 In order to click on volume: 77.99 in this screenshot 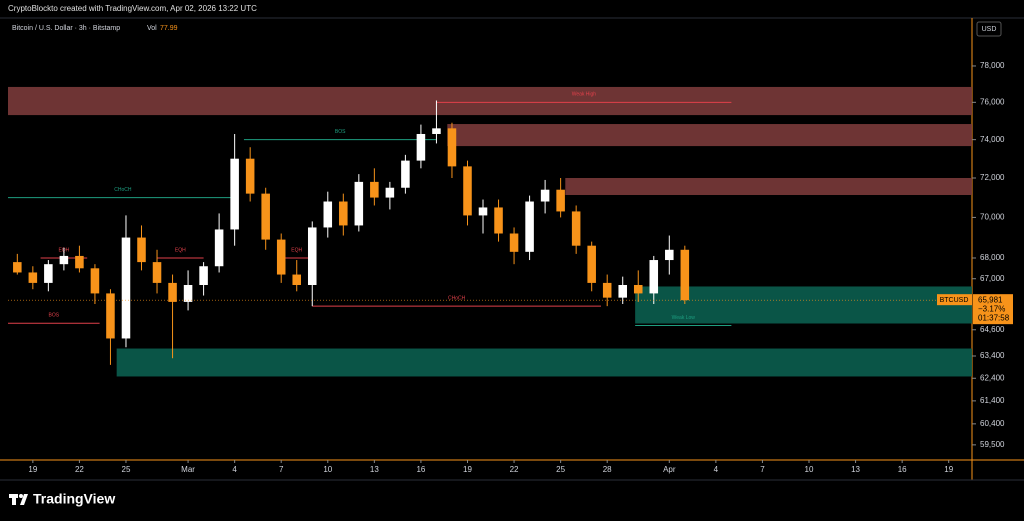, I will do `click(169, 28)`.